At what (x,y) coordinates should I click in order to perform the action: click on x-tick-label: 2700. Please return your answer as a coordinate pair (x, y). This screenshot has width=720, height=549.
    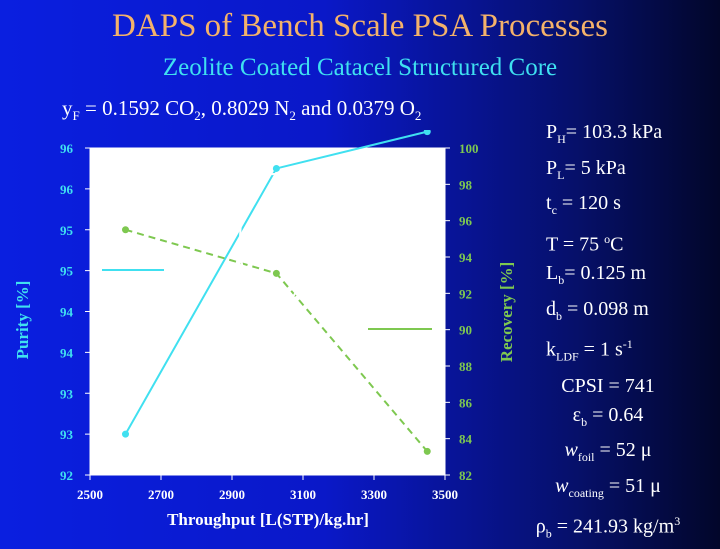
    Looking at the image, I should click on (161, 494).